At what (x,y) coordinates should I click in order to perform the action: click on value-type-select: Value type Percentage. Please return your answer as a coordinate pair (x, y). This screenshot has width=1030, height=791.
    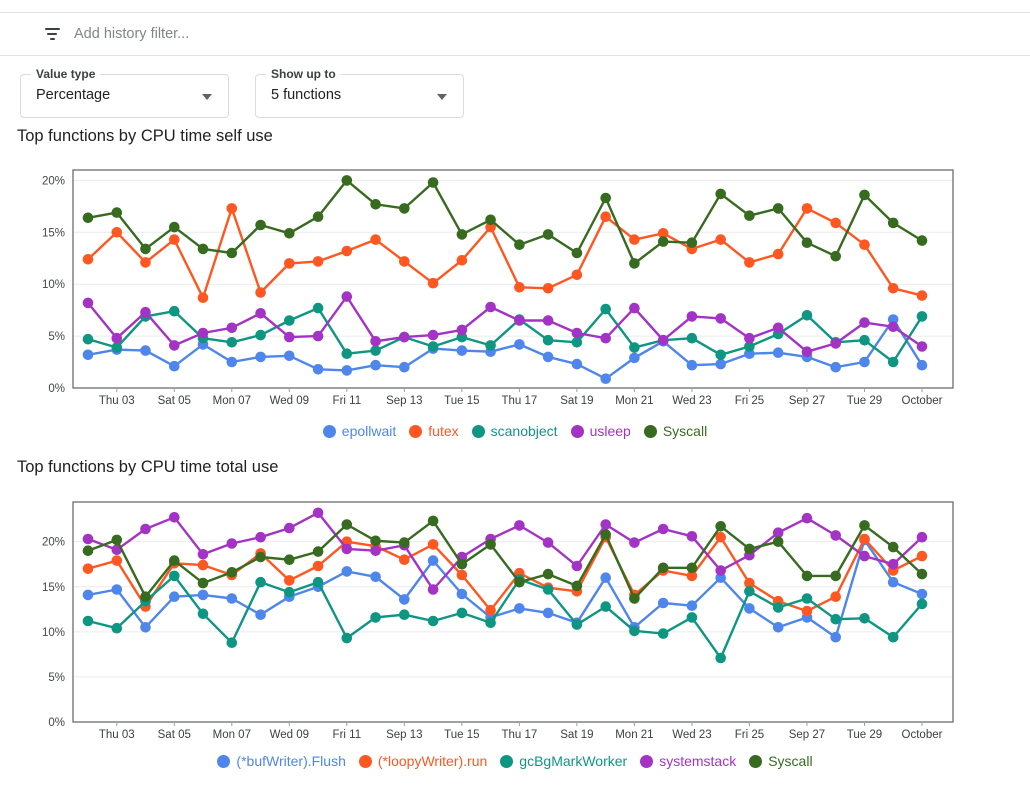
    Looking at the image, I should click on (124, 92).